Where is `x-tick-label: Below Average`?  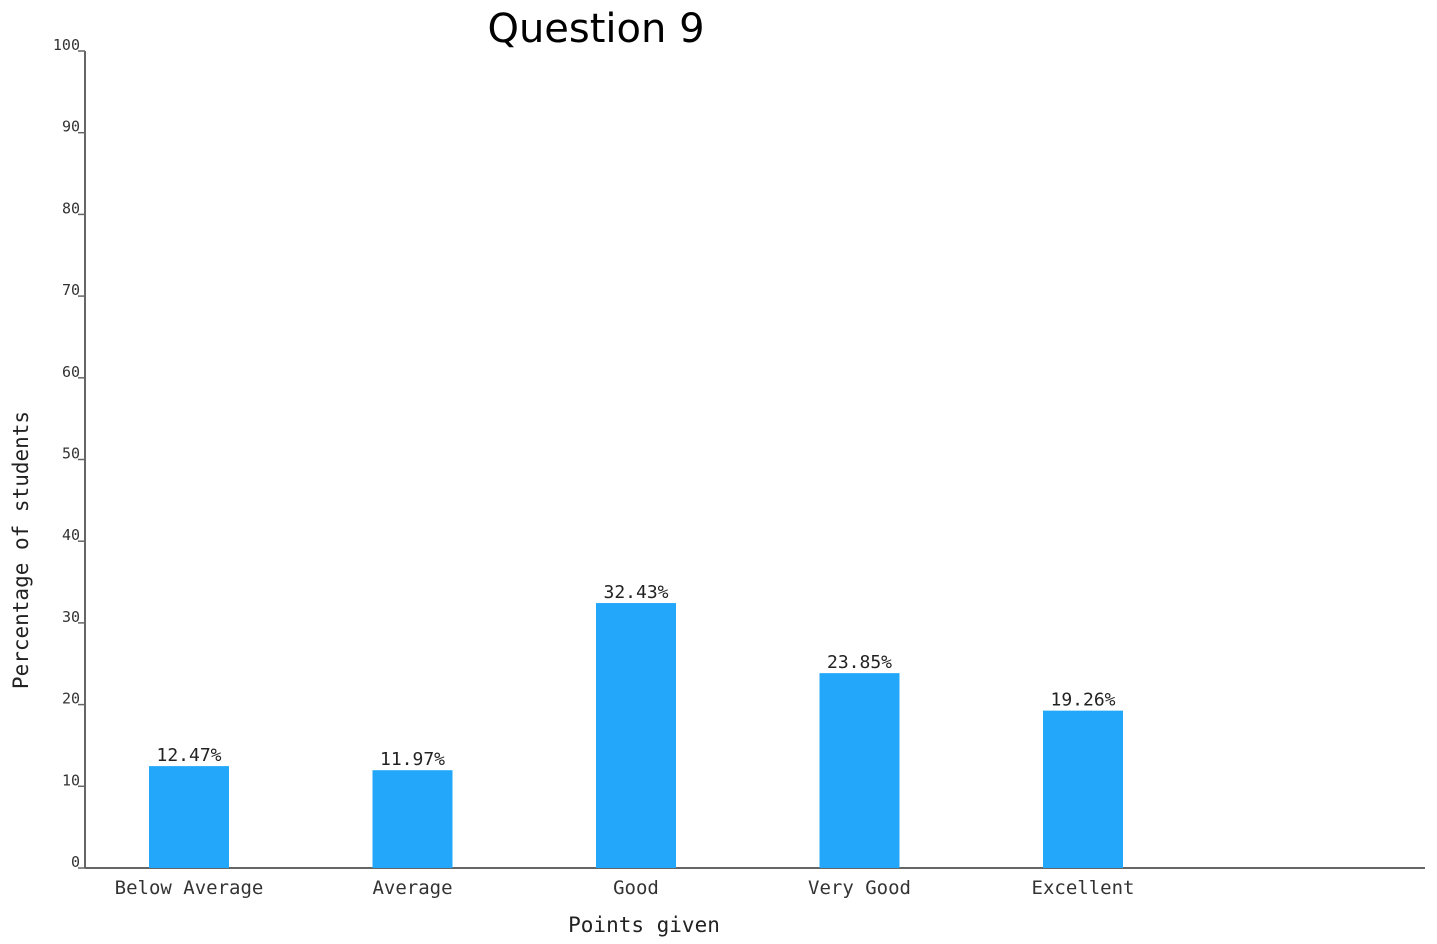
x-tick-label: Below Average is located at coordinates (189, 888).